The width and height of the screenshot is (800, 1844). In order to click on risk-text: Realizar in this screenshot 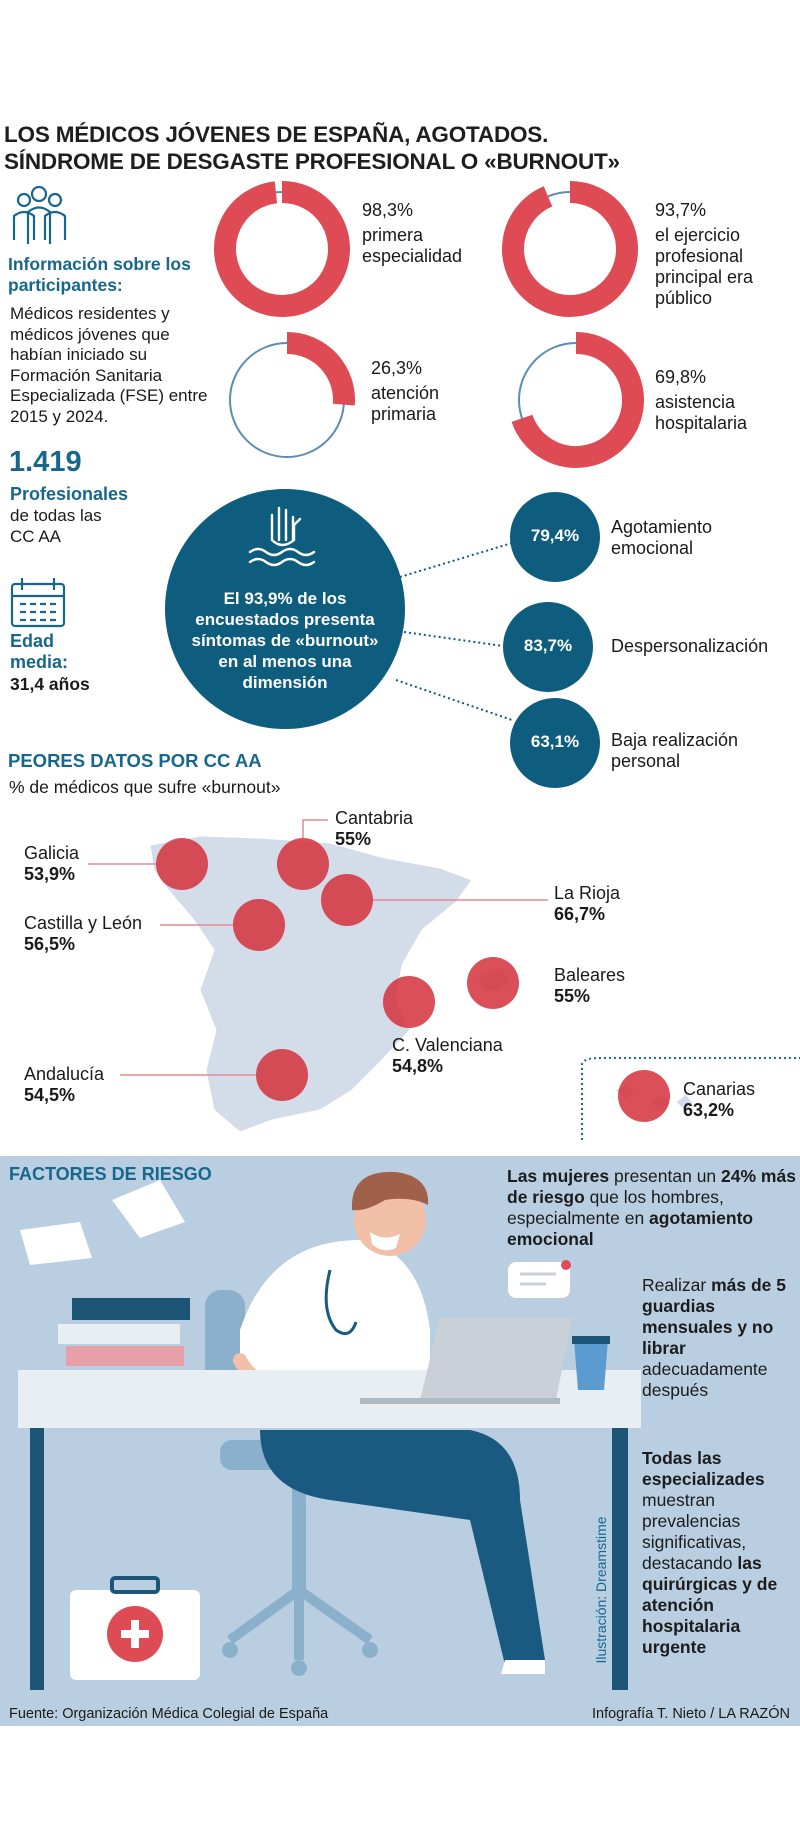, I will do `click(677, 1285)`.